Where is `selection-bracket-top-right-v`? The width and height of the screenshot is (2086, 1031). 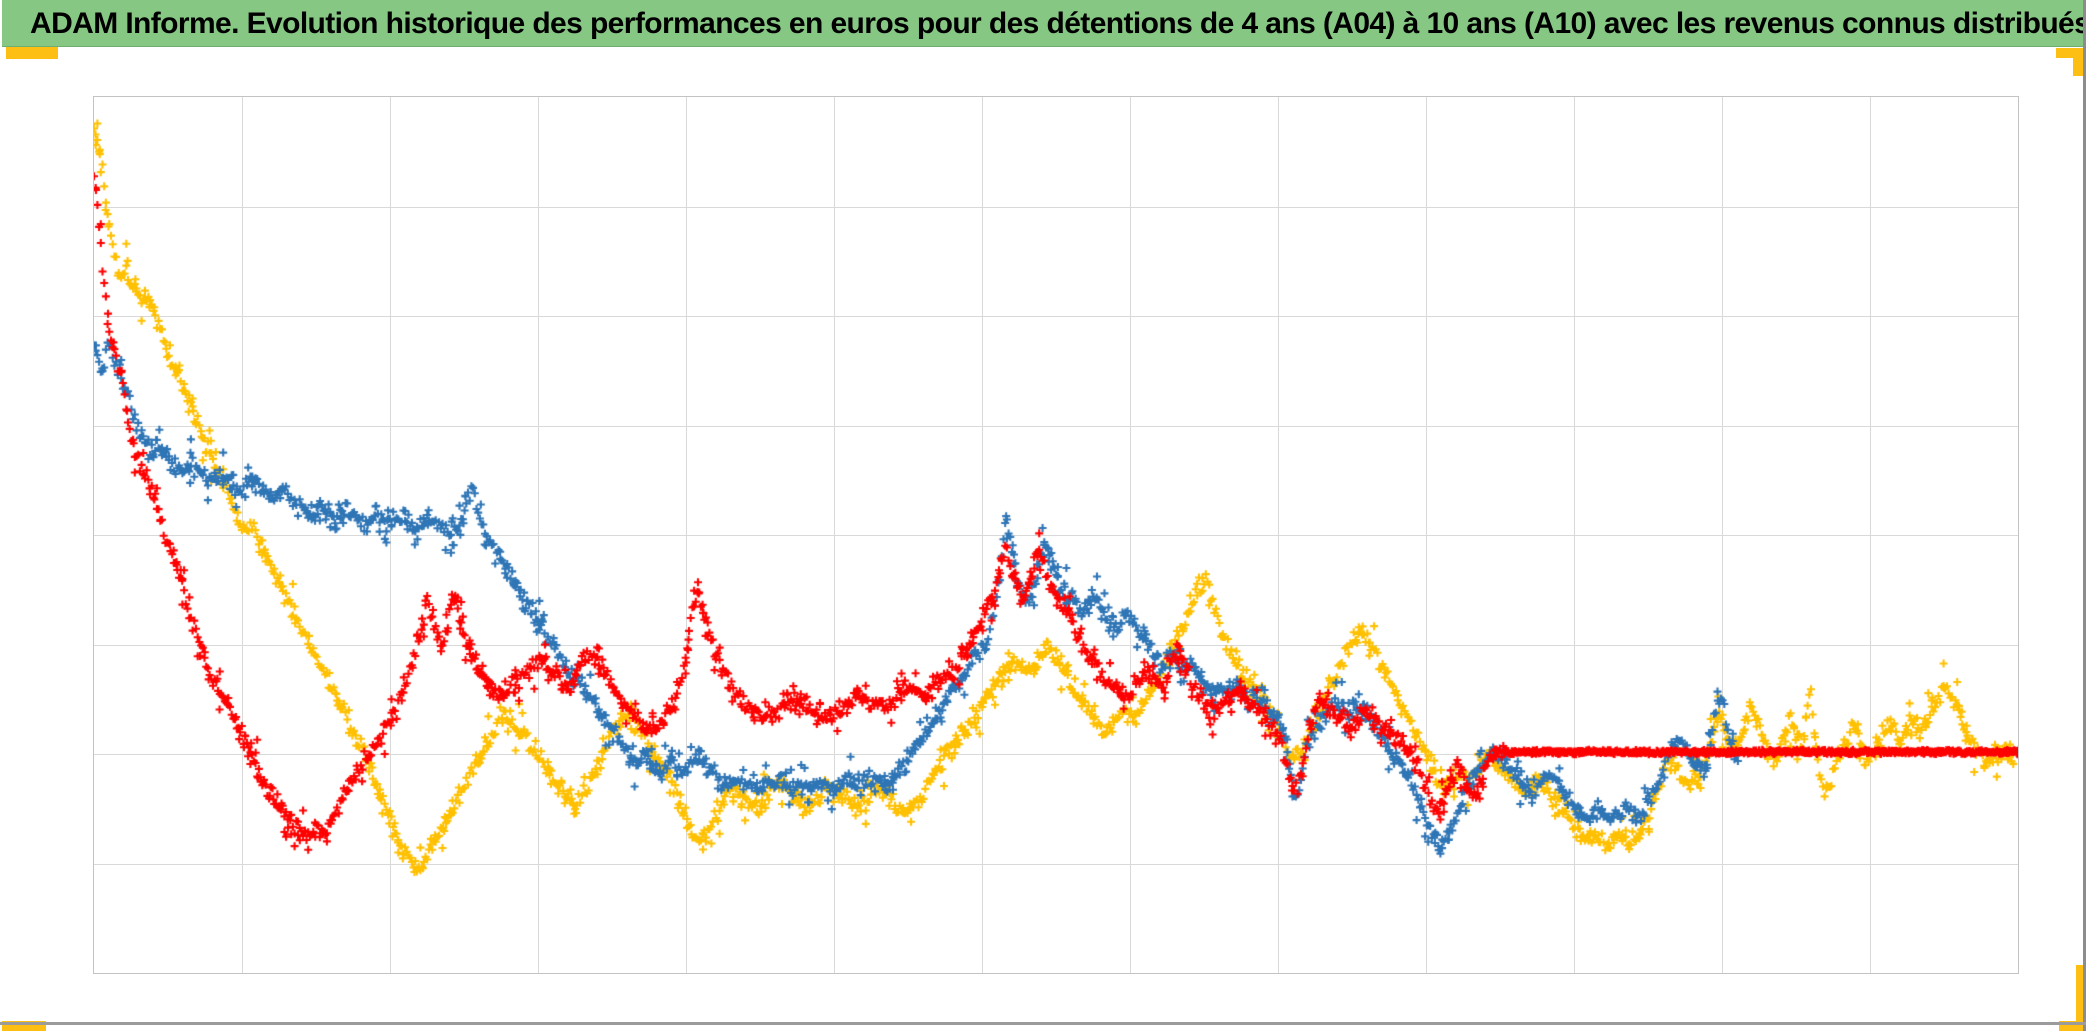 selection-bracket-top-right-v is located at coordinates (2078, 62).